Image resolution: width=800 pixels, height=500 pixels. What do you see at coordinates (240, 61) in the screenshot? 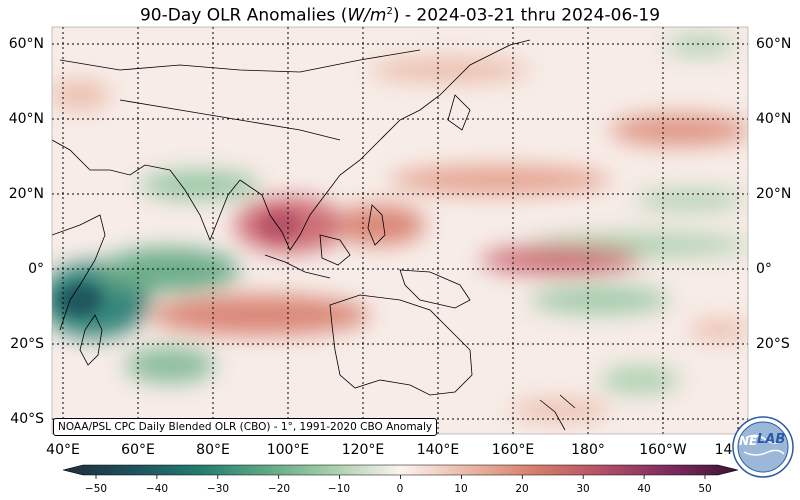
I see `border-north-asia` at bounding box center [240, 61].